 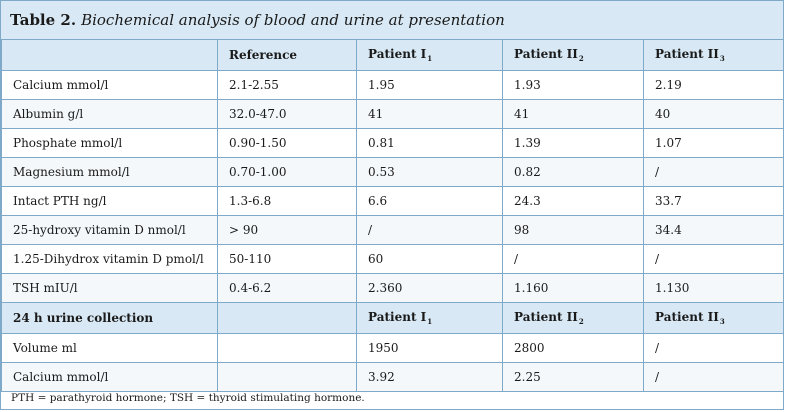 What do you see at coordinates (687, 317) in the screenshot?
I see `header-urine-patient-3-label: Patient II` at bounding box center [687, 317].